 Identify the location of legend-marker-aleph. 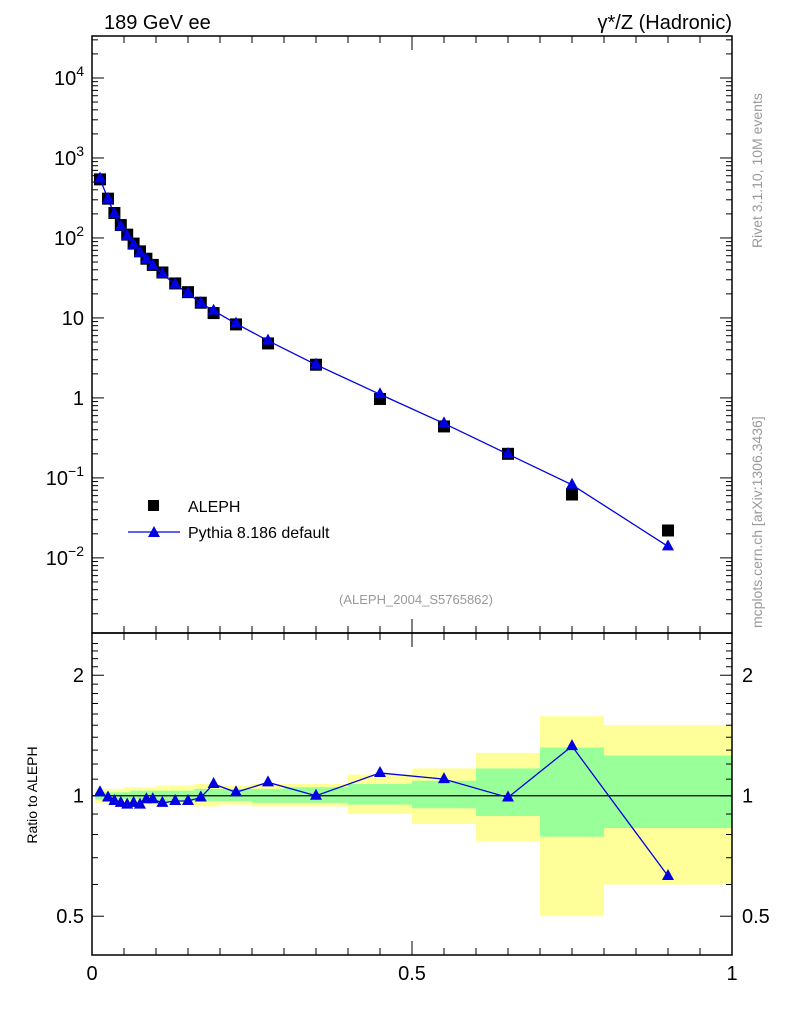
(153, 505).